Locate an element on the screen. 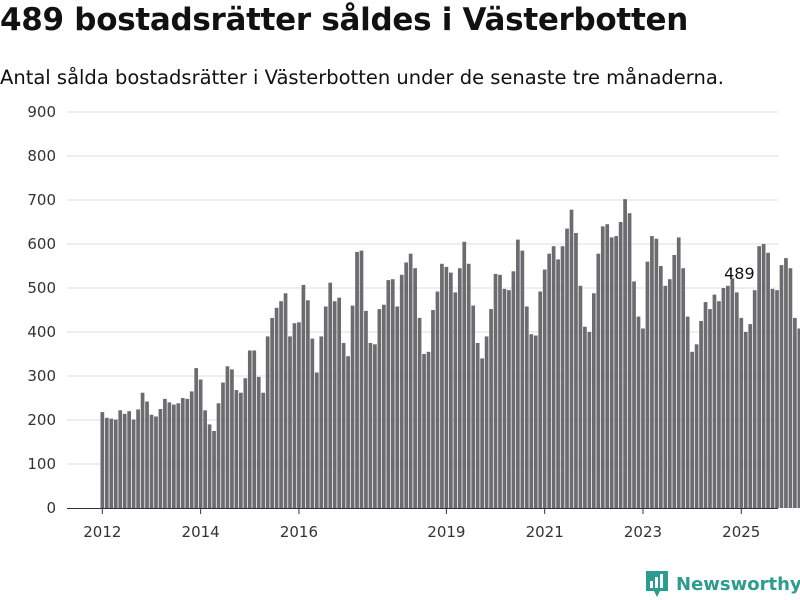  x-tick-label: 2019 is located at coordinates (446, 532).